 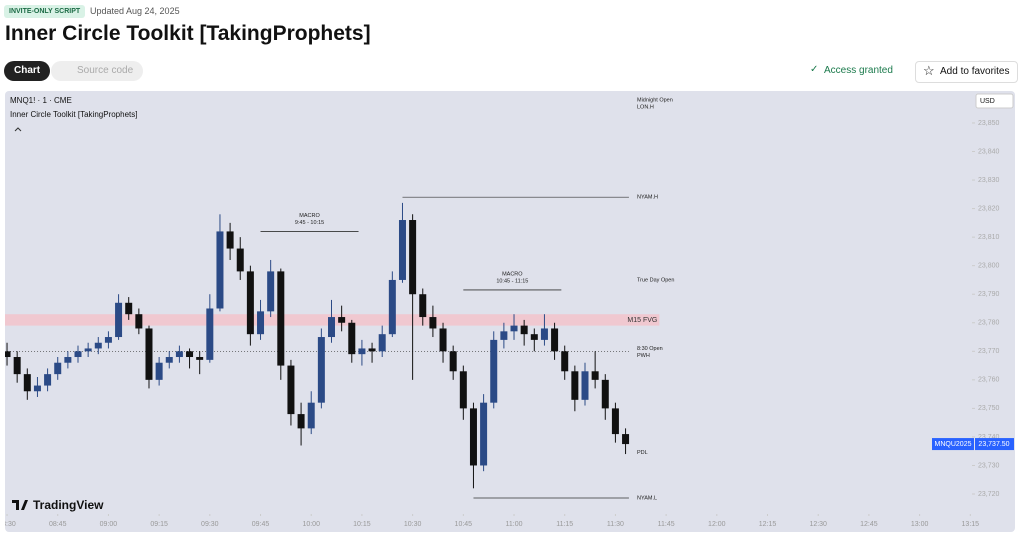 I want to click on title: Inner Circle Toolkit [TakingProphets], so click(x=188, y=33).